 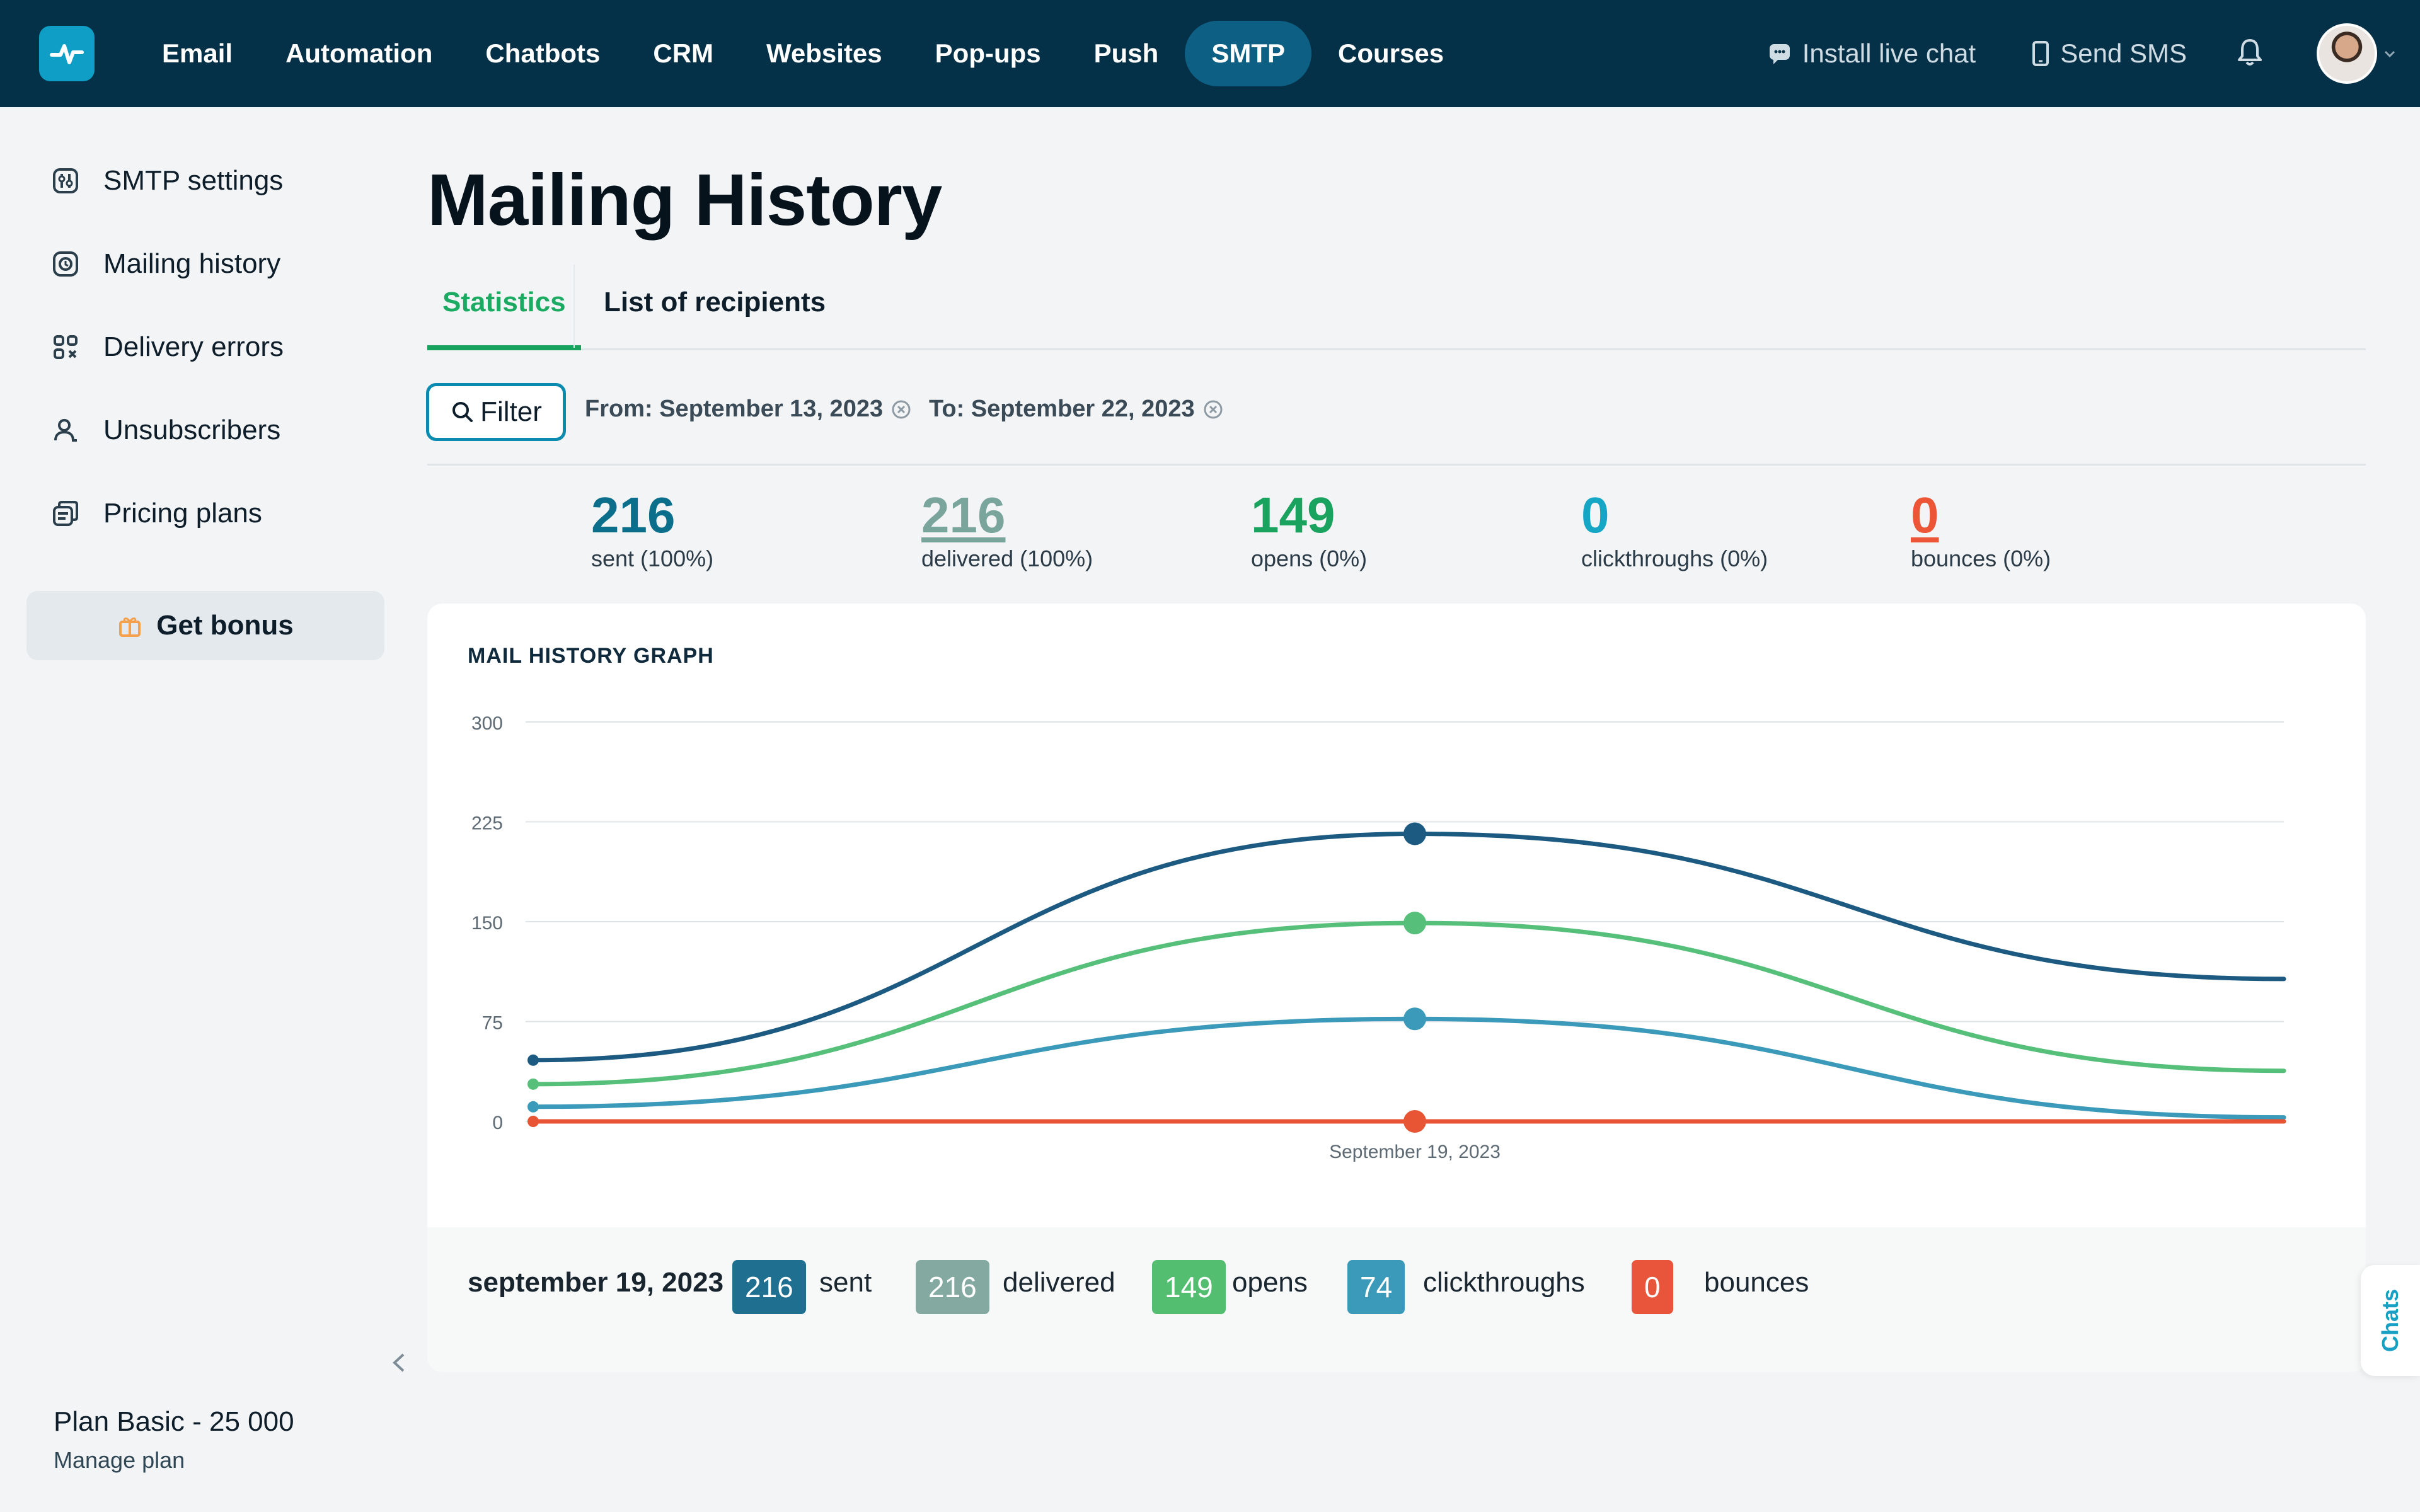 What do you see at coordinates (120, 1460) in the screenshot?
I see `manage-plan-link: Manage plan` at bounding box center [120, 1460].